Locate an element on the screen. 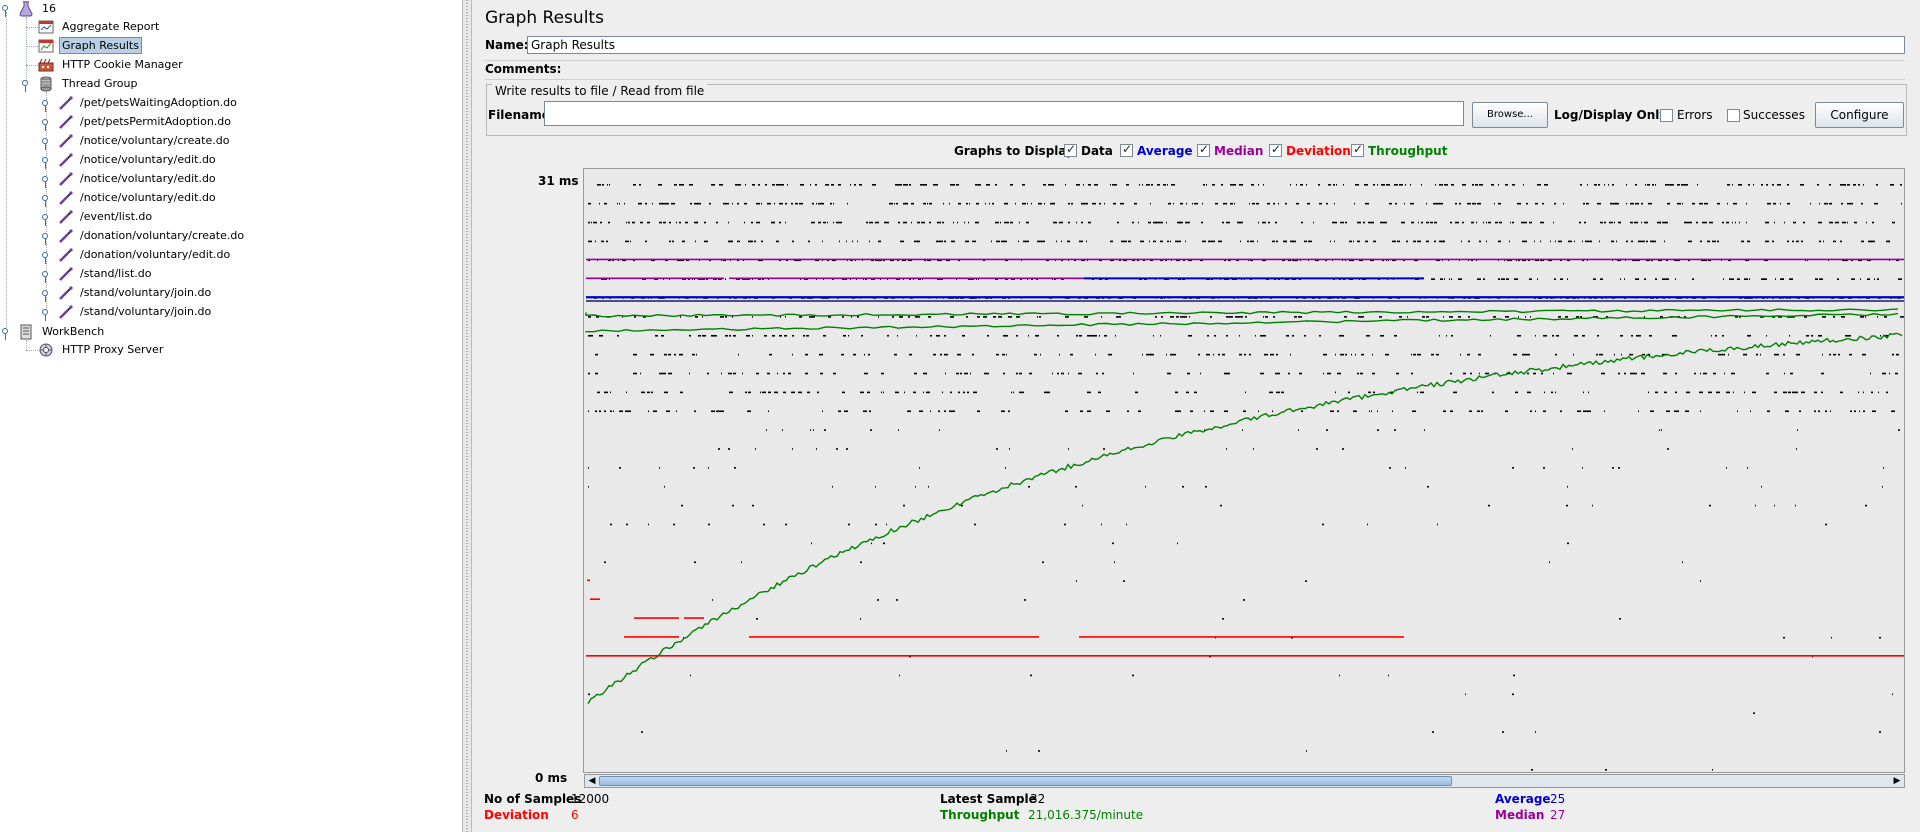  scrollbar-thumb is located at coordinates (1025, 781).